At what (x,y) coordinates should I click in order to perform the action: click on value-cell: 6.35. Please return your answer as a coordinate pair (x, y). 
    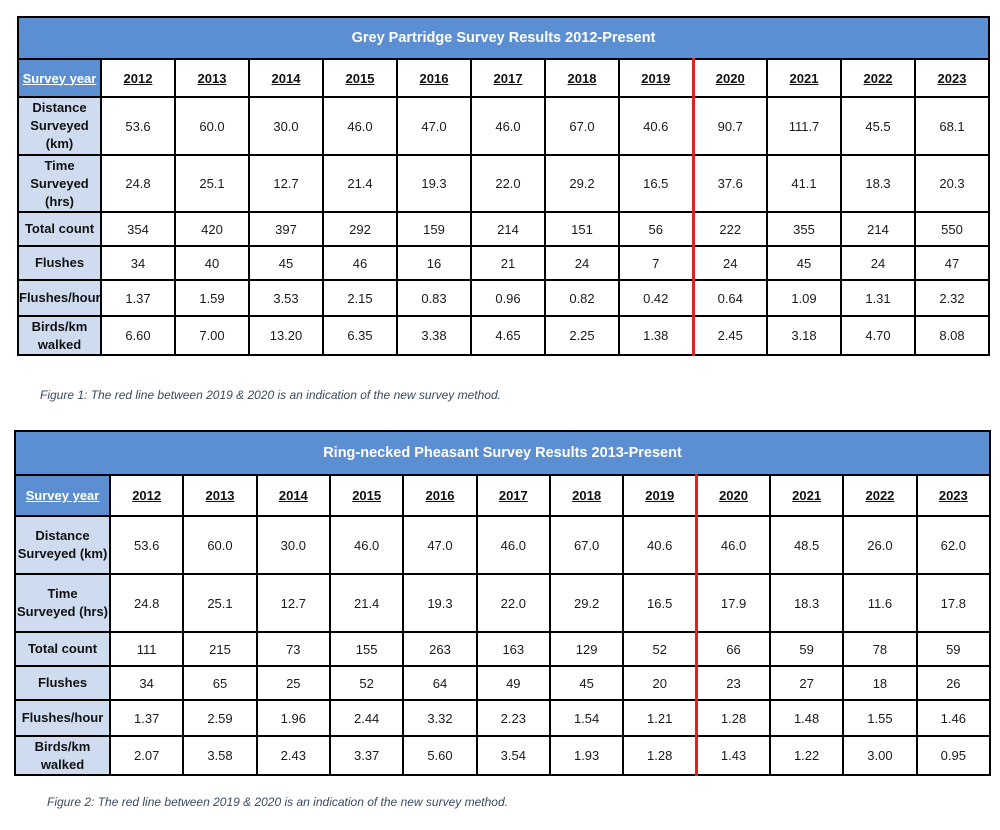
    Looking at the image, I should click on (360, 335).